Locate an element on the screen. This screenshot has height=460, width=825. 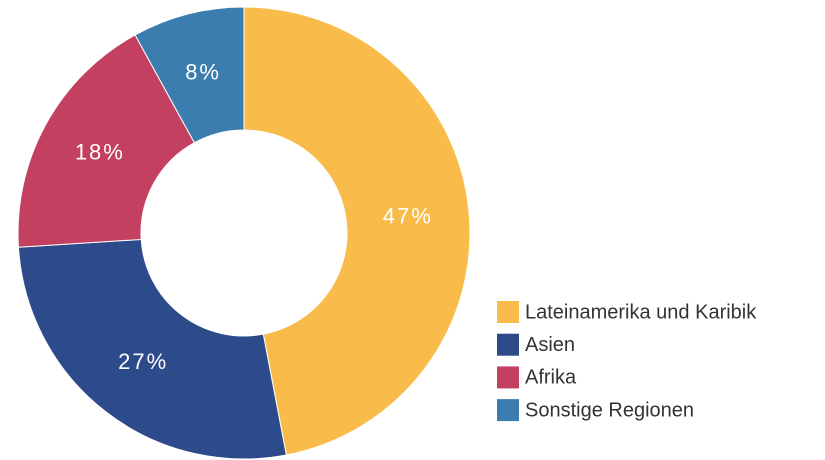
legend-label: Afrika is located at coordinates (551, 378).